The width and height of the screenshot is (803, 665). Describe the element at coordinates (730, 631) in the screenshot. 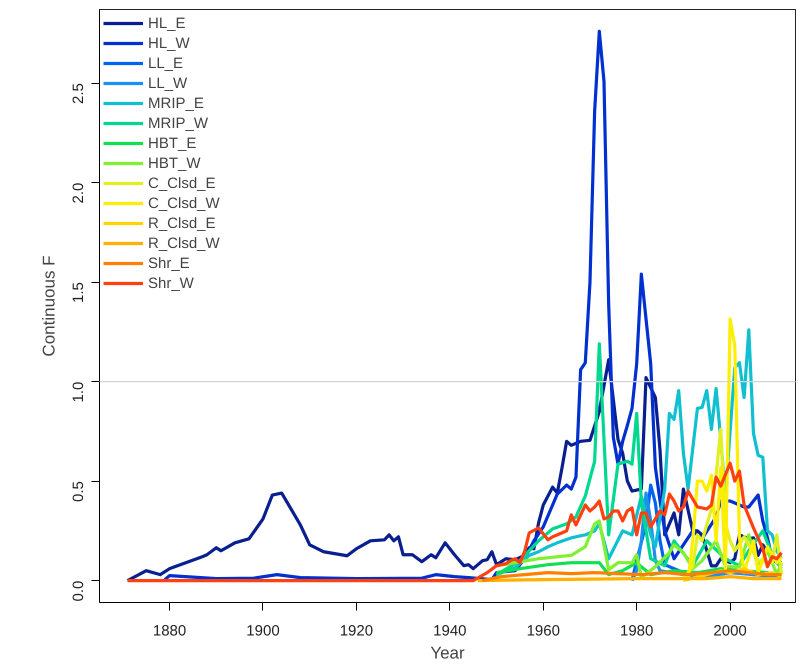

I see `x-tick-label: 2000` at that location.